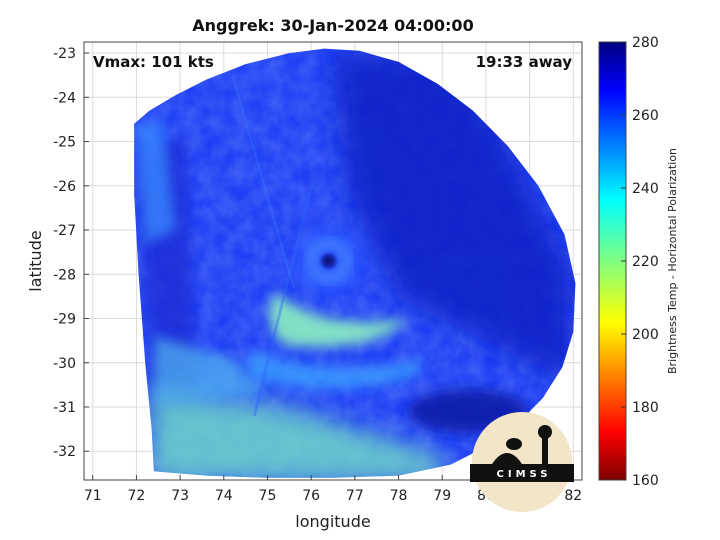  Describe the element at coordinates (311, 496) in the screenshot. I see `x-tick-label: 76` at that location.